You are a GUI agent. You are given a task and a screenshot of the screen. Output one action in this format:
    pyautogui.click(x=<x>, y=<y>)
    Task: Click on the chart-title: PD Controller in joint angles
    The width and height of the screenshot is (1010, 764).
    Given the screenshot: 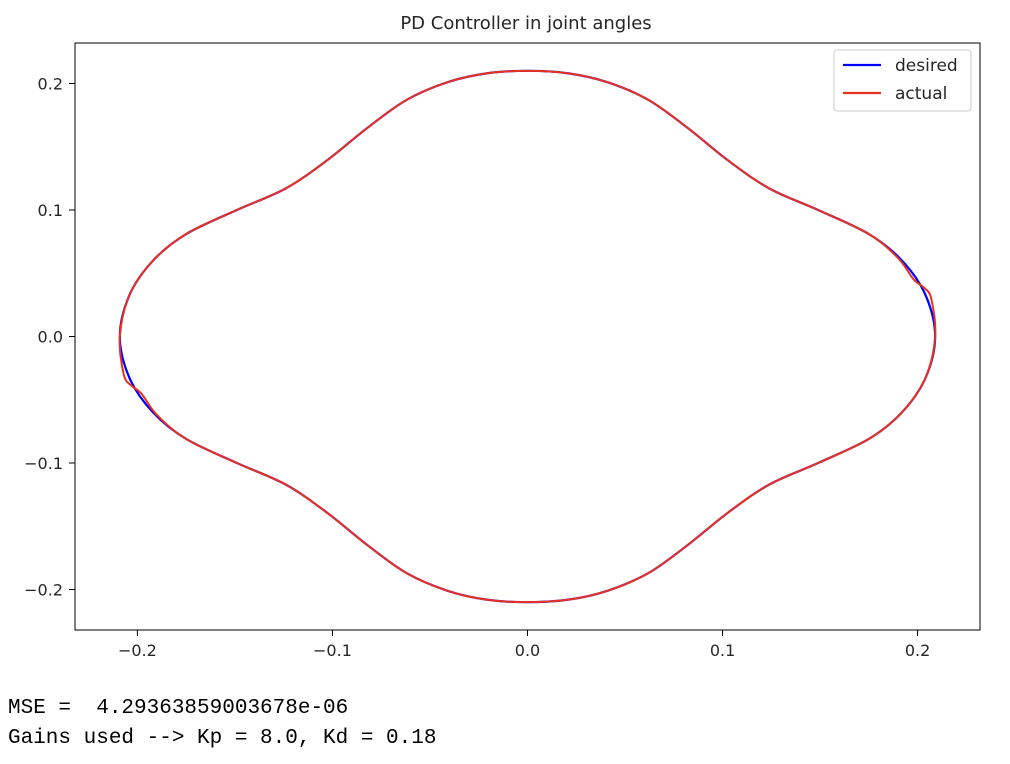 What is the action you would take?
    pyautogui.click(x=525, y=23)
    